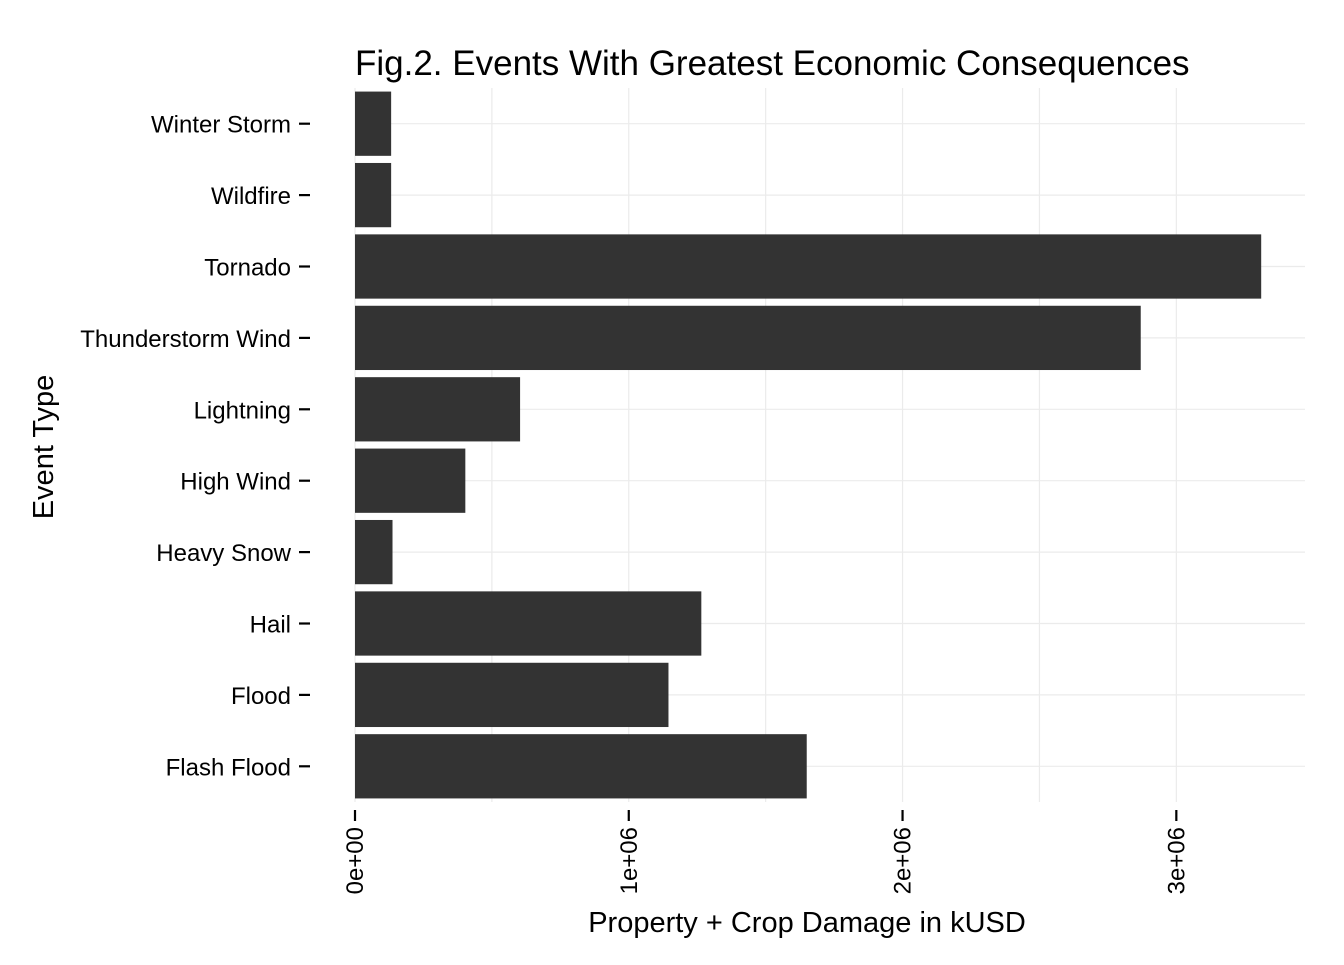 The width and height of the screenshot is (1344, 965). I want to click on bar-winter-storm, so click(373, 123).